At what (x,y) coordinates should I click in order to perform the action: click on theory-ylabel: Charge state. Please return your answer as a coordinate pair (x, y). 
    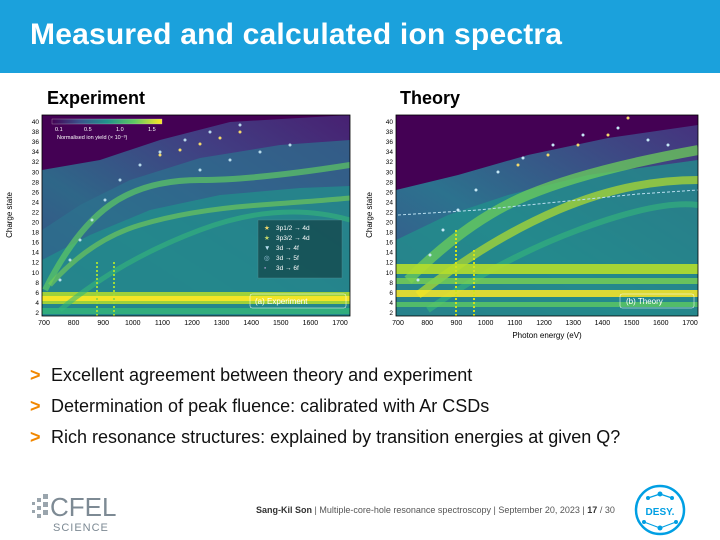
    Looking at the image, I should click on (369, 215).